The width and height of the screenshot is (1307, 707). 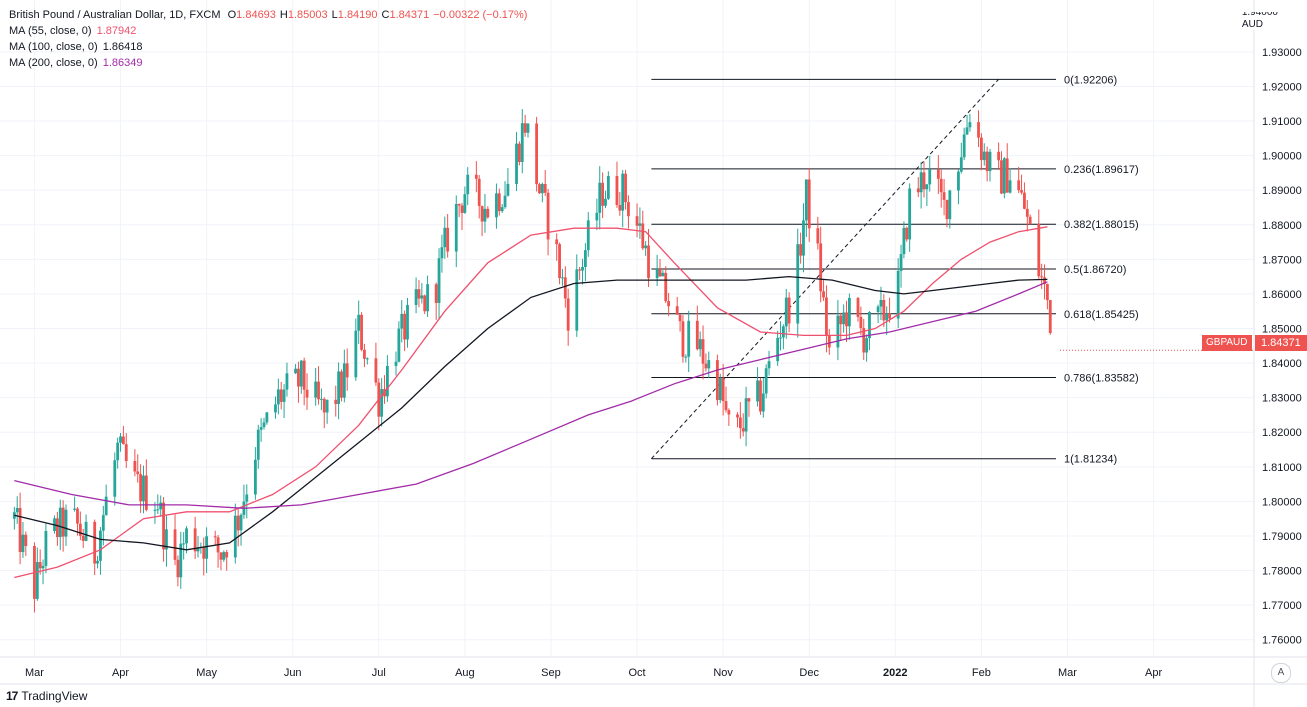 I want to click on price-tick-label: 1.91000, so click(x=1282, y=122).